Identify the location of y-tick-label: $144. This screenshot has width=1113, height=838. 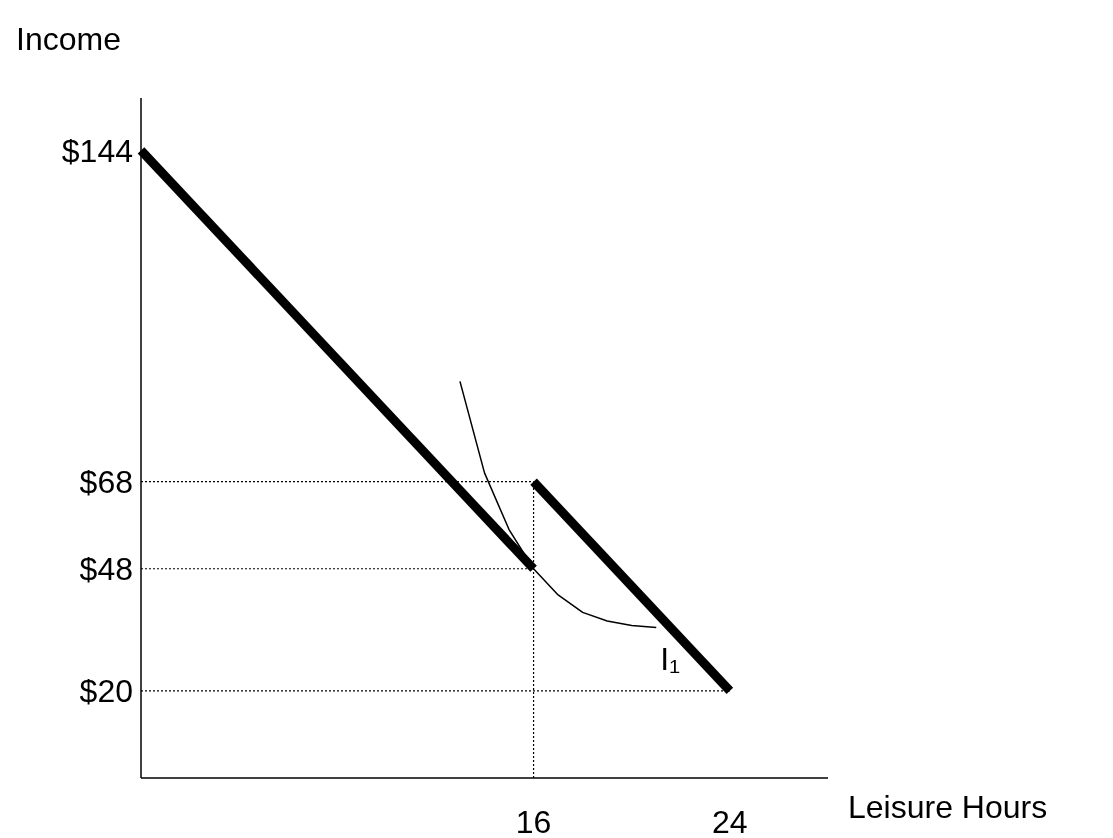
(97, 150).